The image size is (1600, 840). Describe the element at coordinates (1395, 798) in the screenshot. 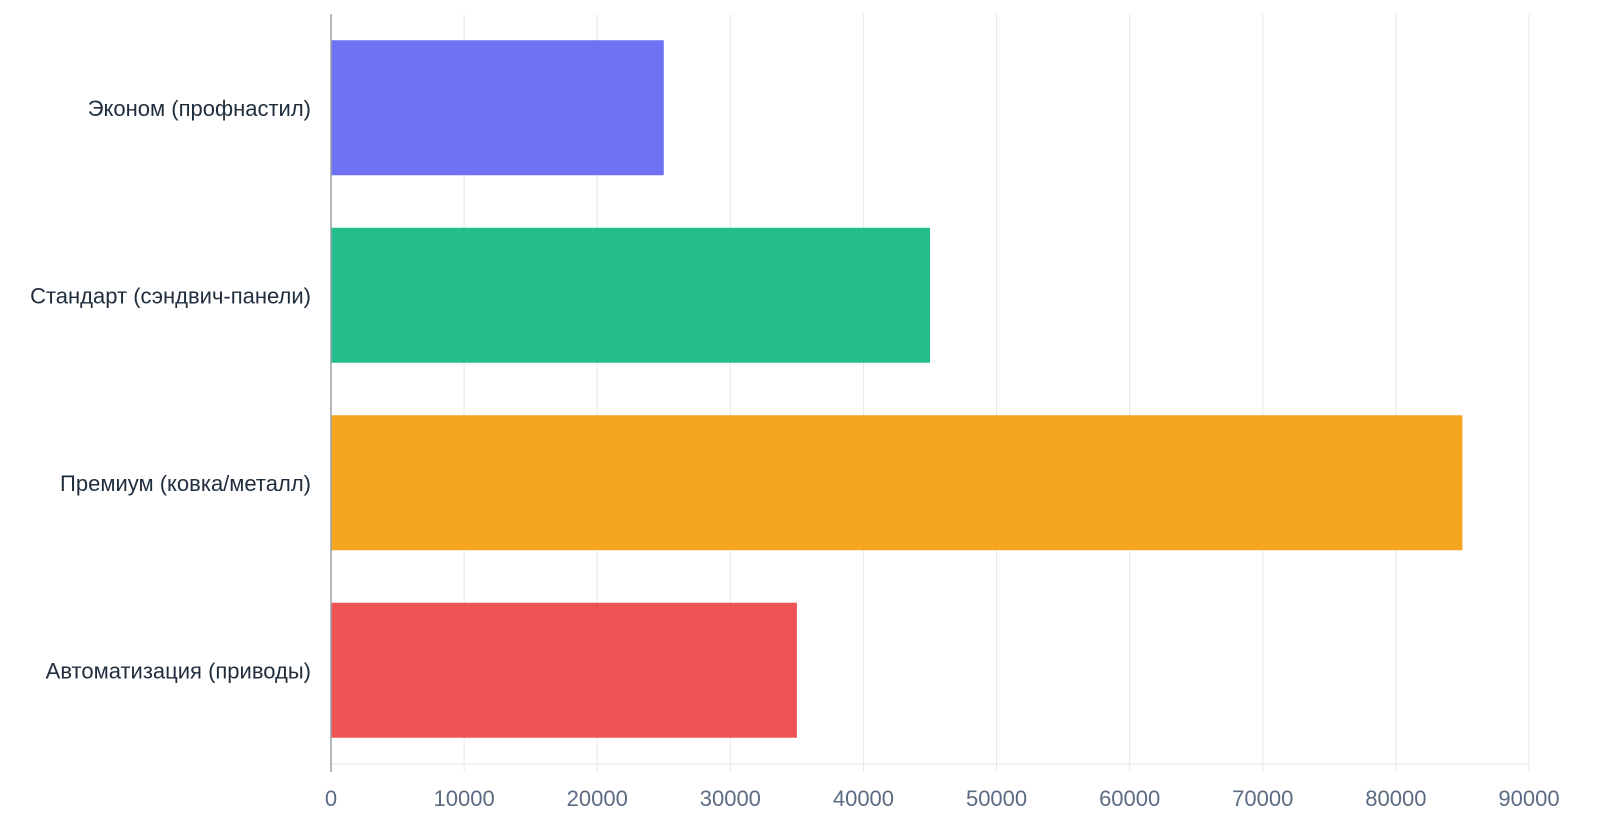

I see `x-tick-label: 80000` at that location.